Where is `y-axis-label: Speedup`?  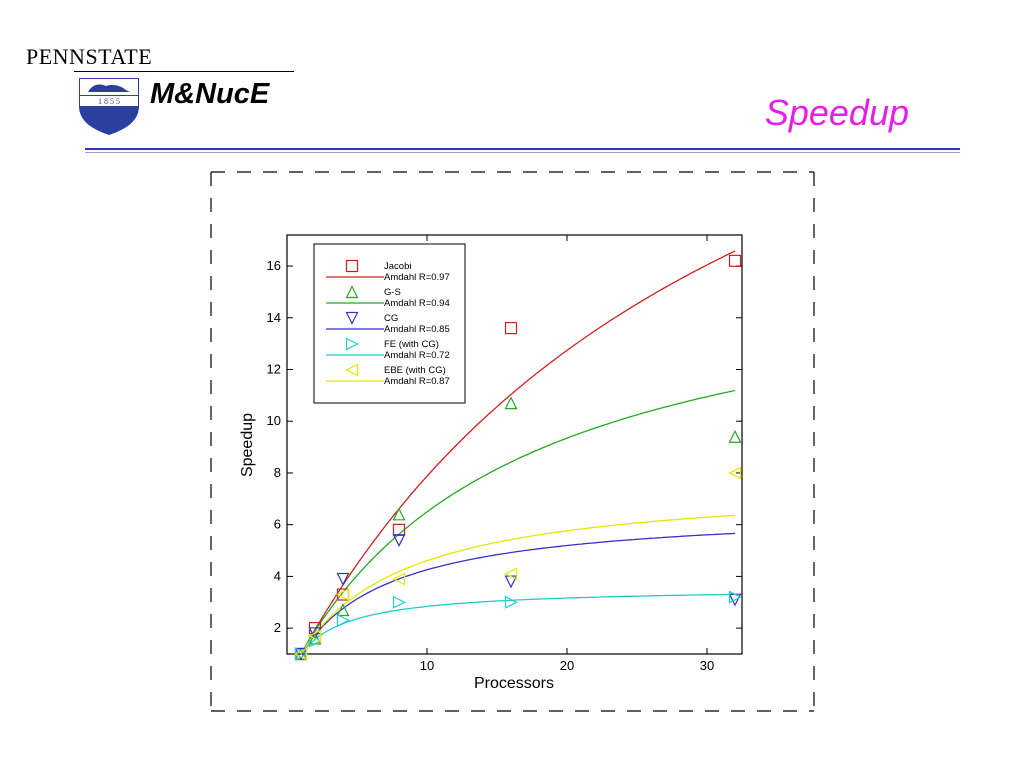 y-axis-label: Speedup is located at coordinates (247, 445).